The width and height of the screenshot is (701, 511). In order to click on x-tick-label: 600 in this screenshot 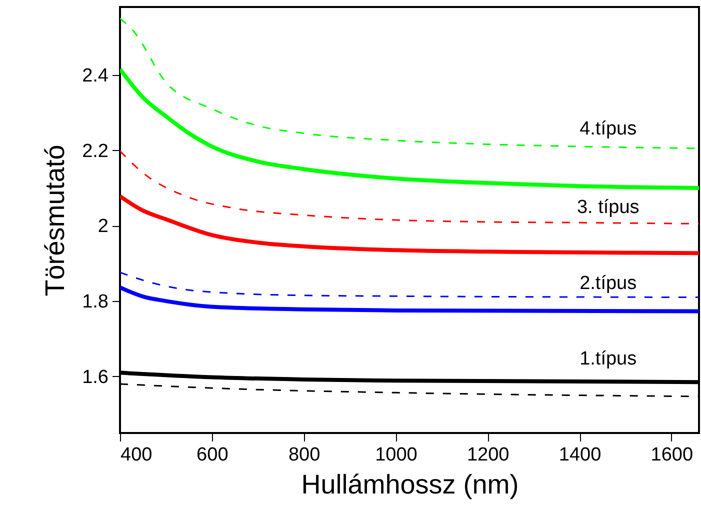, I will do `click(212, 455)`.